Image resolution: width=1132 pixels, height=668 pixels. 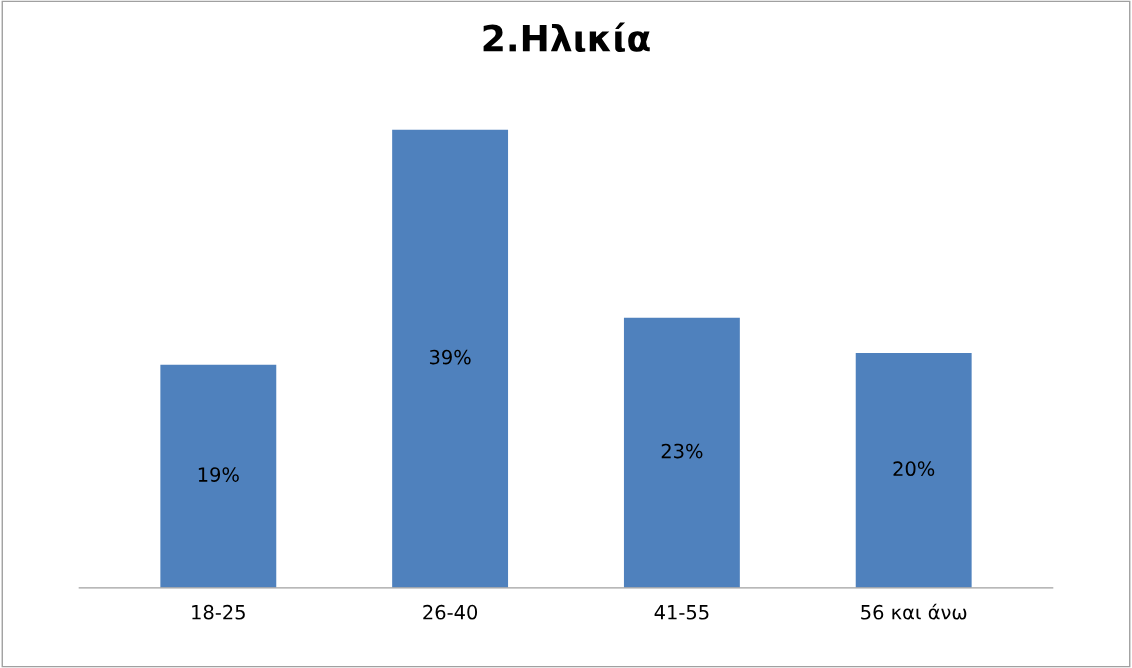 I want to click on x-tick-label: 18-25, so click(x=218, y=612).